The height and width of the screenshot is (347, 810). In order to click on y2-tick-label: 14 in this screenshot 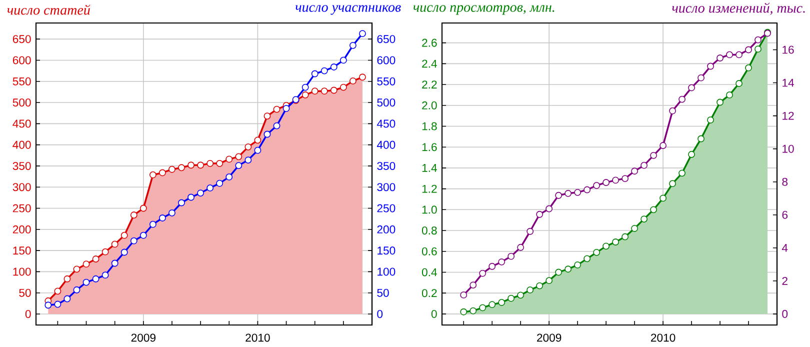, I will do `click(788, 82)`.